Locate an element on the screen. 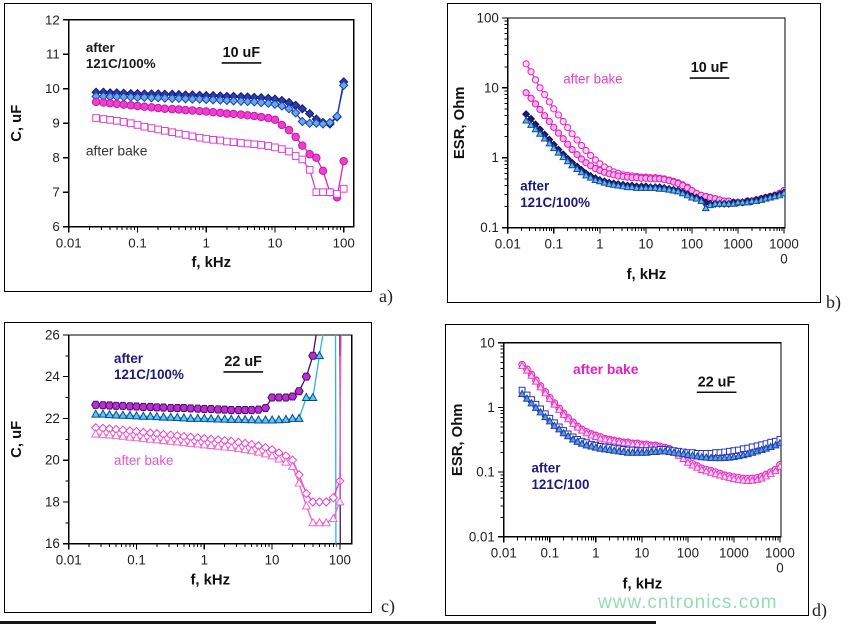 This screenshot has height=631, width=848. svg-text: 8 is located at coordinates (55, 157).